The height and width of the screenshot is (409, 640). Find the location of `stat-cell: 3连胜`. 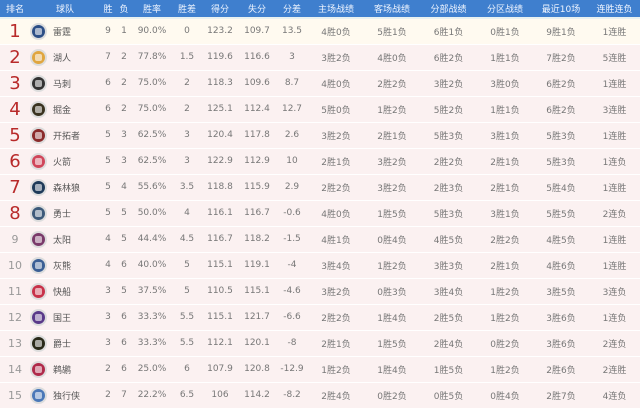

stat-cell: 3连胜 is located at coordinates (614, 109).